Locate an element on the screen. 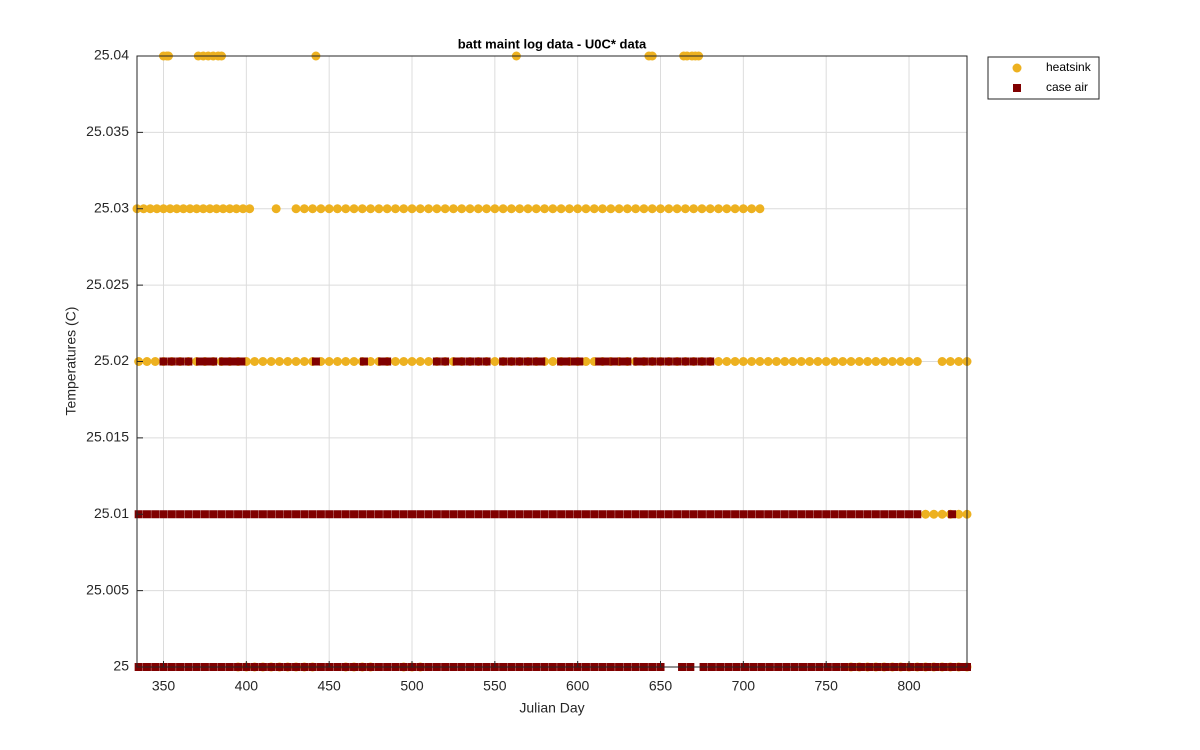 Image resolution: width=1200 pixels, height=750 pixels. x-tick-label: 750 is located at coordinates (827, 686).